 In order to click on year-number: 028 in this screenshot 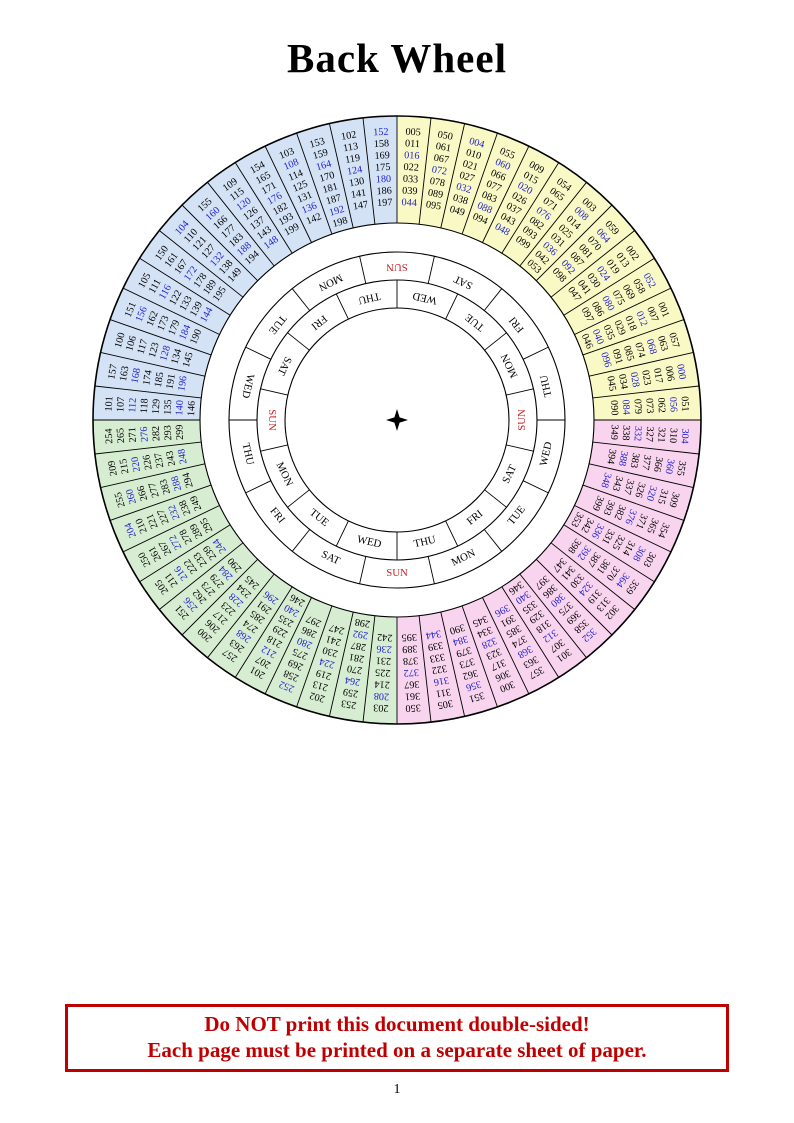, I will do `click(634, 379)`.